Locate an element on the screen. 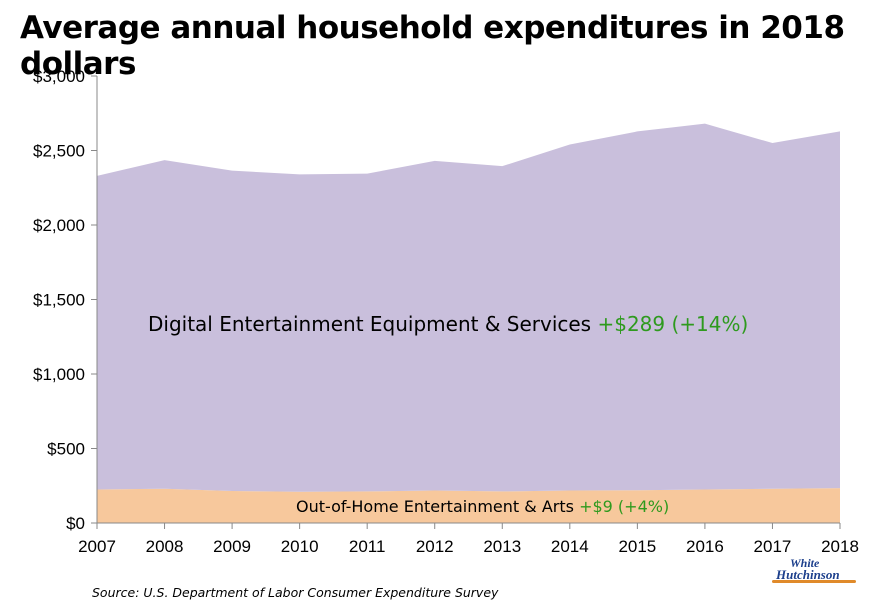 This screenshot has height=610, width=880. out-of-home-area is located at coordinates (468, 505).